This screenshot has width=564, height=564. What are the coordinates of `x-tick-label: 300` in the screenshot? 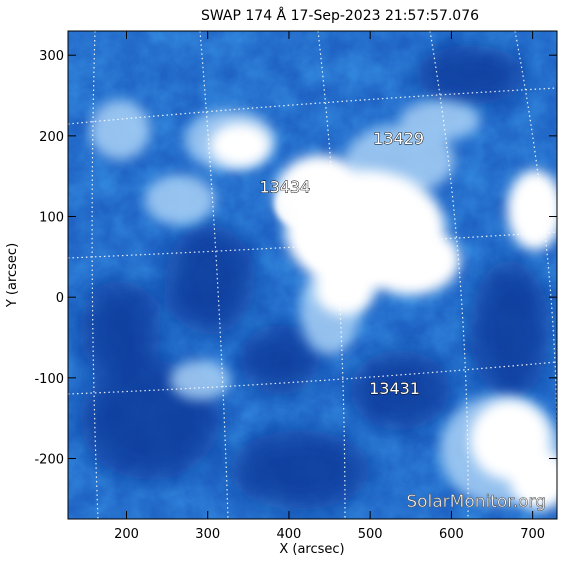 It's located at (207, 534).